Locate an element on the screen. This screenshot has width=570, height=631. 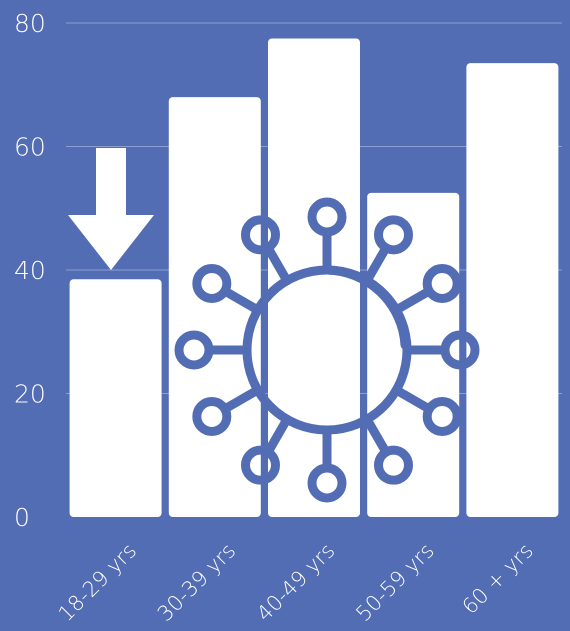
y-tick-label: 80 is located at coordinates (30, 23).